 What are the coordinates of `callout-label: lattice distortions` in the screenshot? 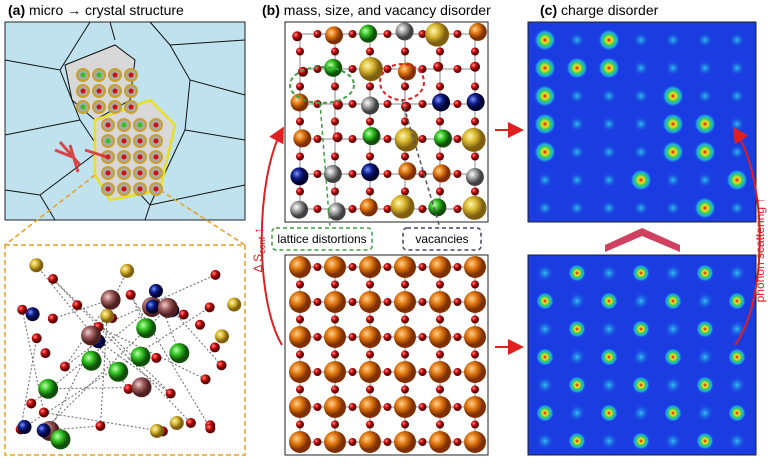 It's located at (321, 239).